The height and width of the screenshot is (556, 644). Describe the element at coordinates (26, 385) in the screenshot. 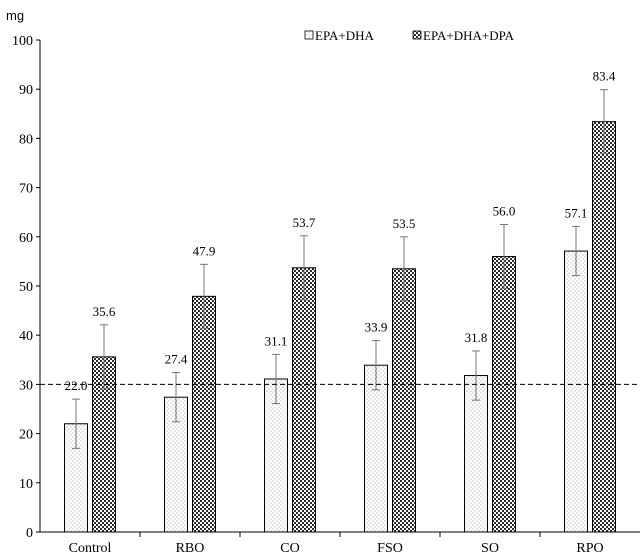

I see `y-tick-label: 30` at that location.